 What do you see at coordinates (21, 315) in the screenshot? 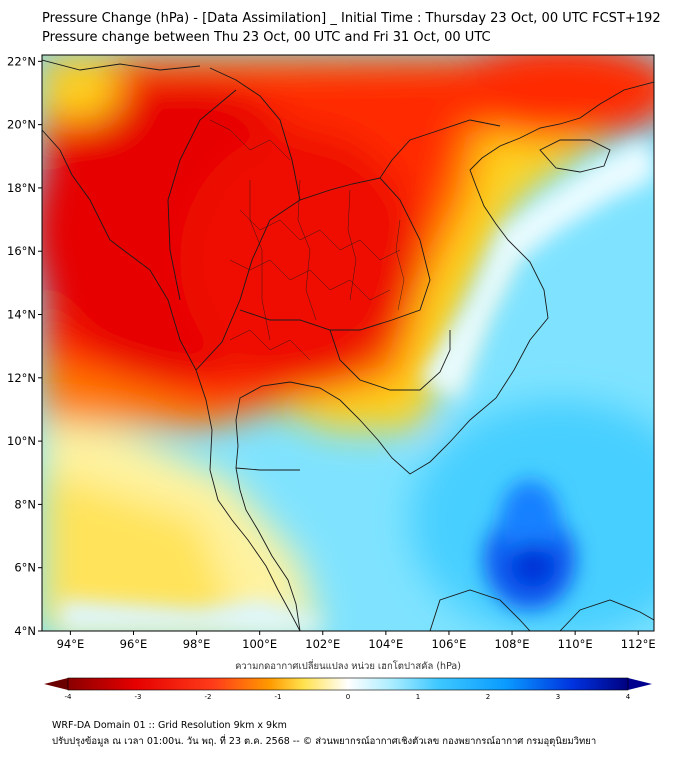
I see `lat-tick-label: 14°N` at bounding box center [21, 315].